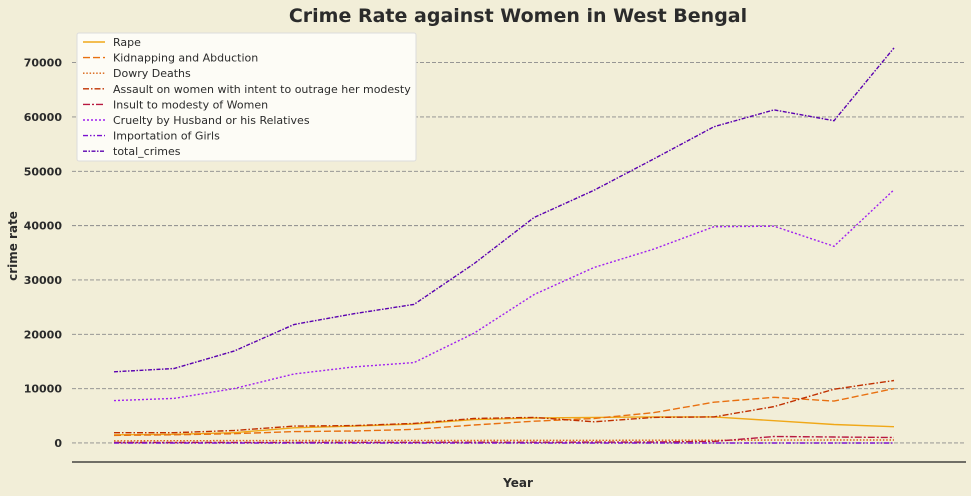 Image resolution: width=971 pixels, height=496 pixels. What do you see at coordinates (43, 280) in the screenshot?
I see `y-tick-label: 30000` at bounding box center [43, 280].